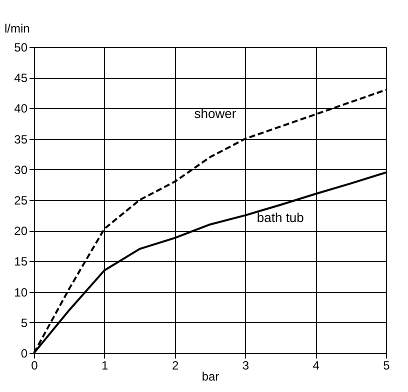  Describe the element at coordinates (21, 201) in the screenshot. I see `y-tick-label: 25` at that location.